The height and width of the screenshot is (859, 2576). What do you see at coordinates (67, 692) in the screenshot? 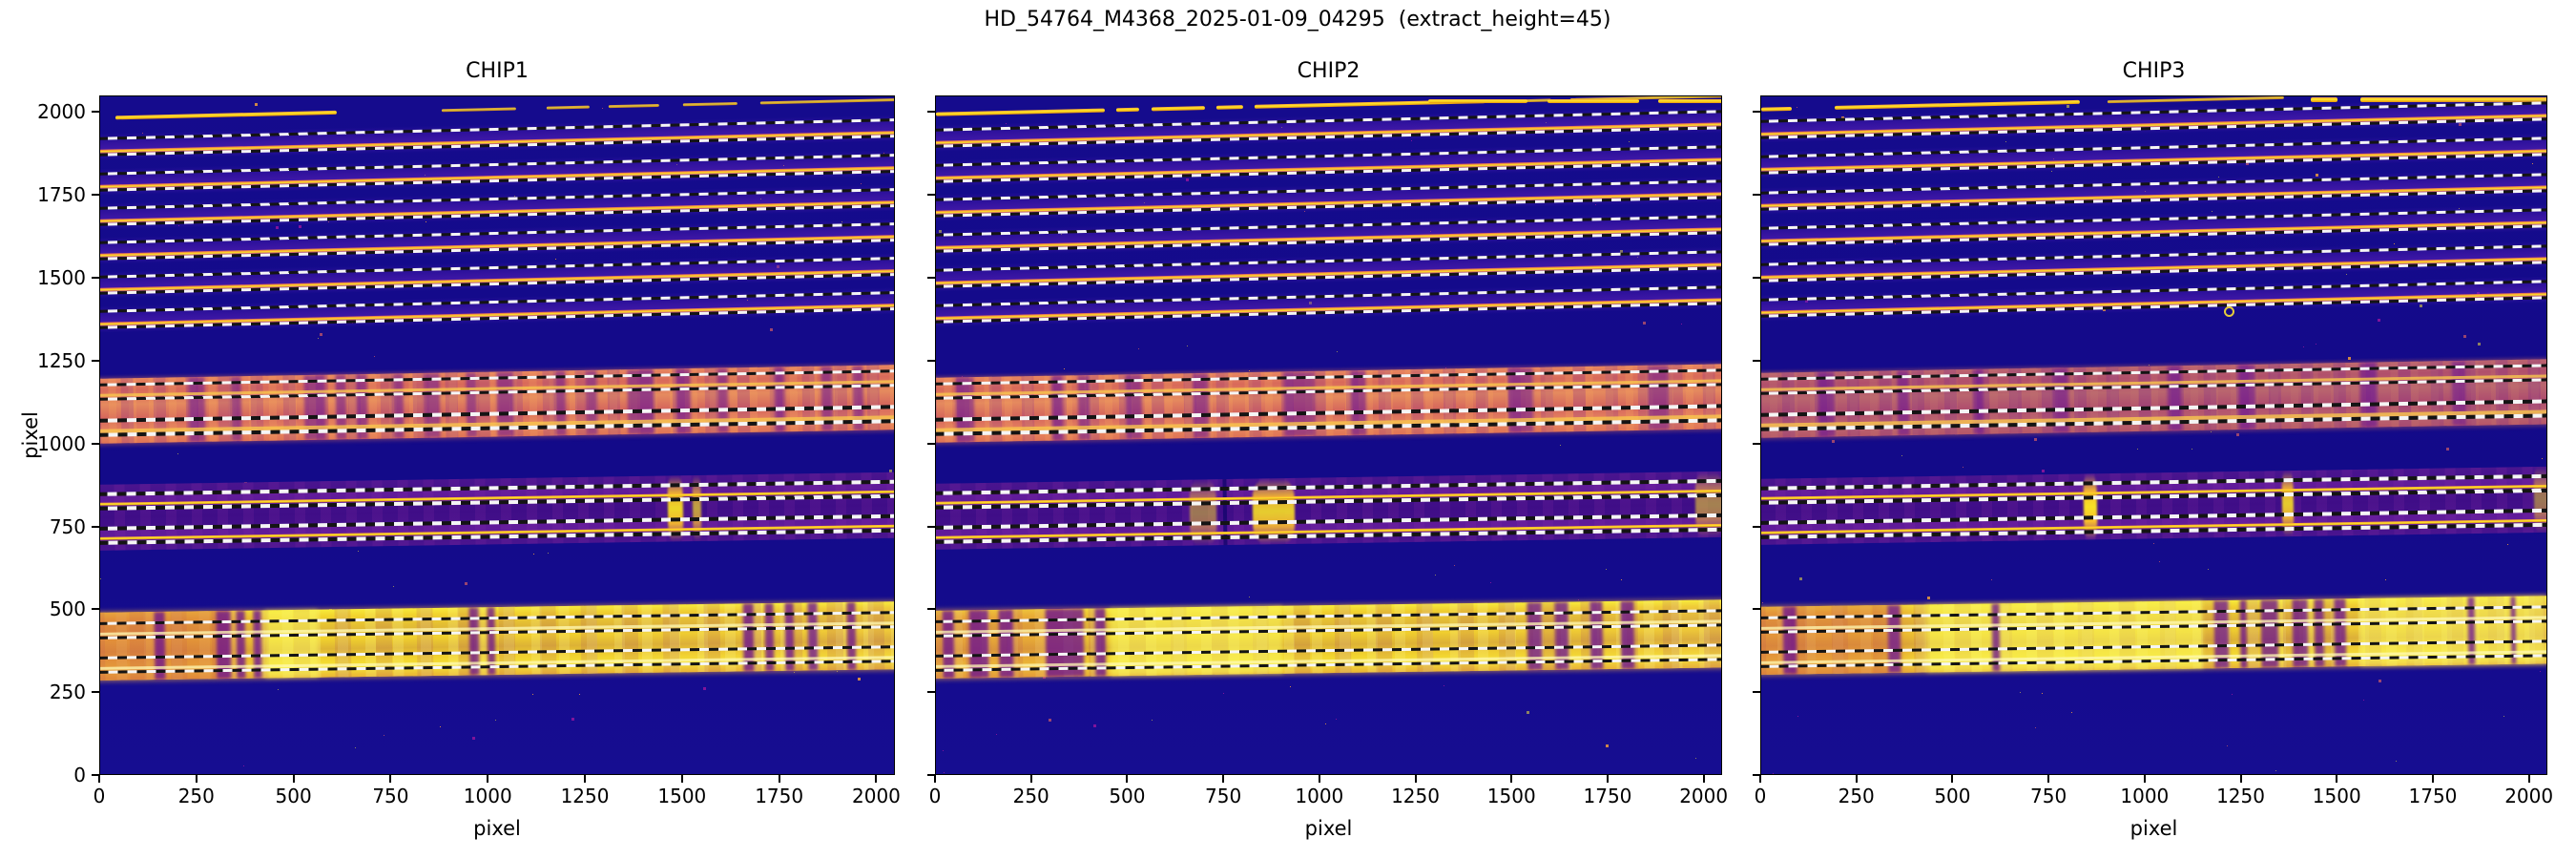
I see `y-tick-label: 250` at bounding box center [67, 692].